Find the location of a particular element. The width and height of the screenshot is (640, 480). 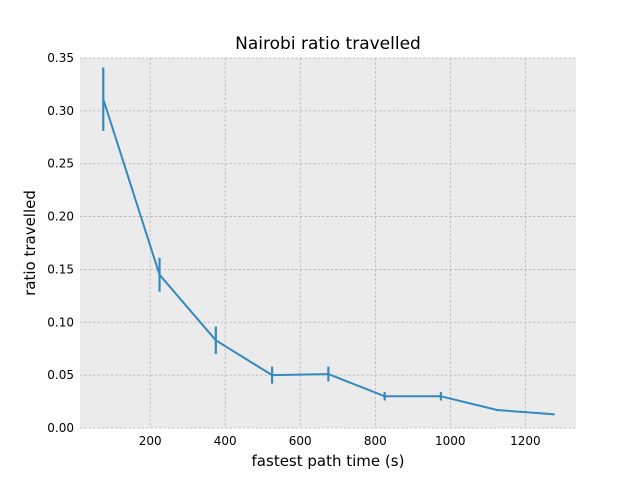

y-tick-label: 0.05 is located at coordinates (60, 375).